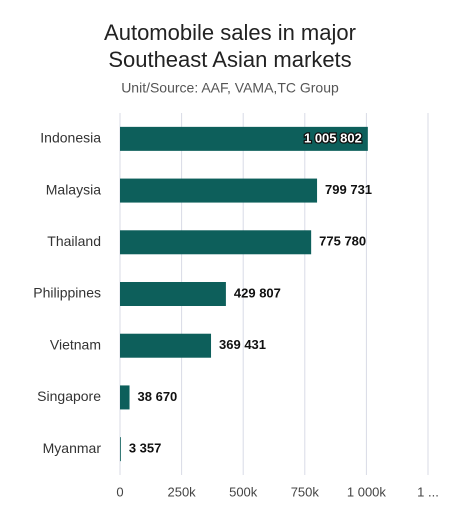  What do you see at coordinates (72, 448) in the screenshot?
I see `y-tick-label: Myanmar` at bounding box center [72, 448].